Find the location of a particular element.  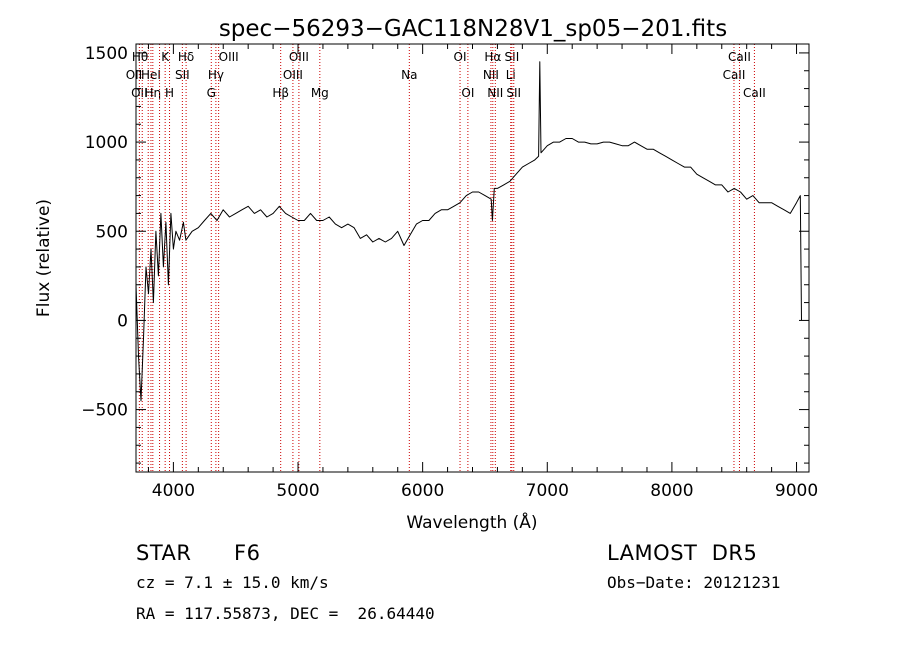

line-label-8: SII is located at coordinates (182, 75).